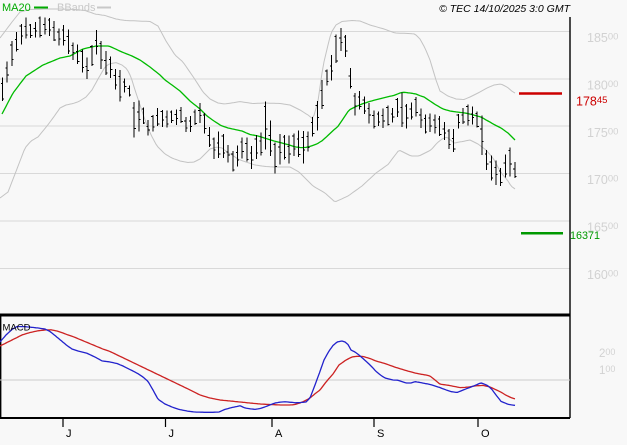 The height and width of the screenshot is (445, 627). I want to click on svg-text: 18000, so click(602, 86).